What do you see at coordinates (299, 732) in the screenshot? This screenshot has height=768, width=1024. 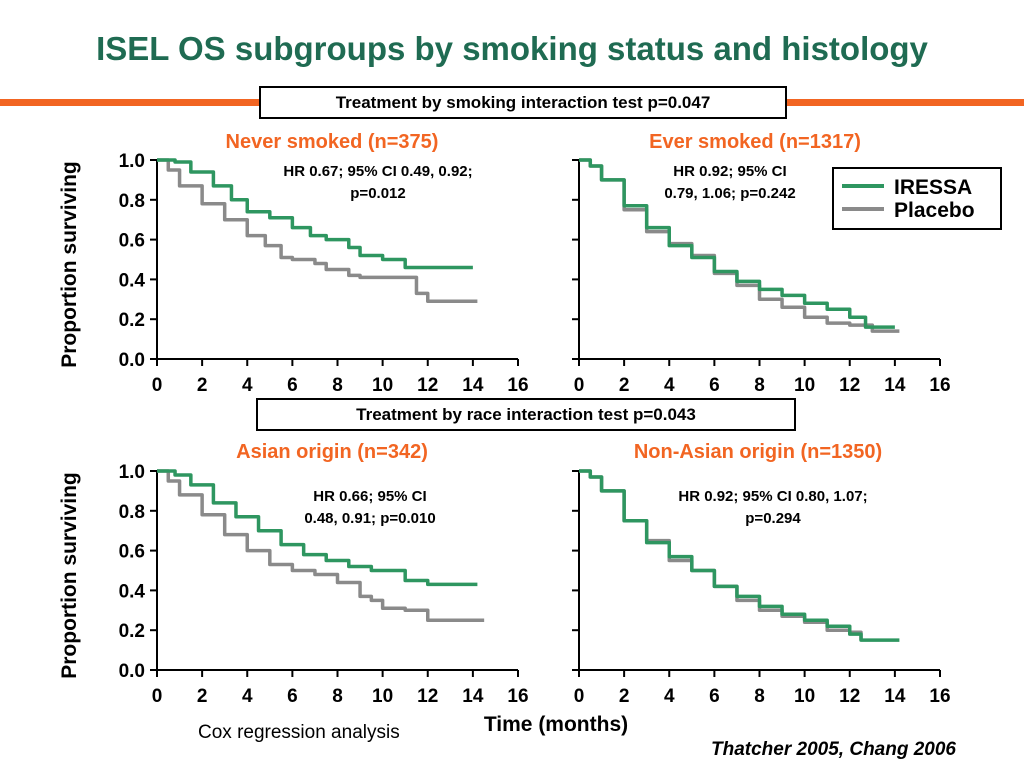 I see `footnote: Cox regression analysis` at bounding box center [299, 732].